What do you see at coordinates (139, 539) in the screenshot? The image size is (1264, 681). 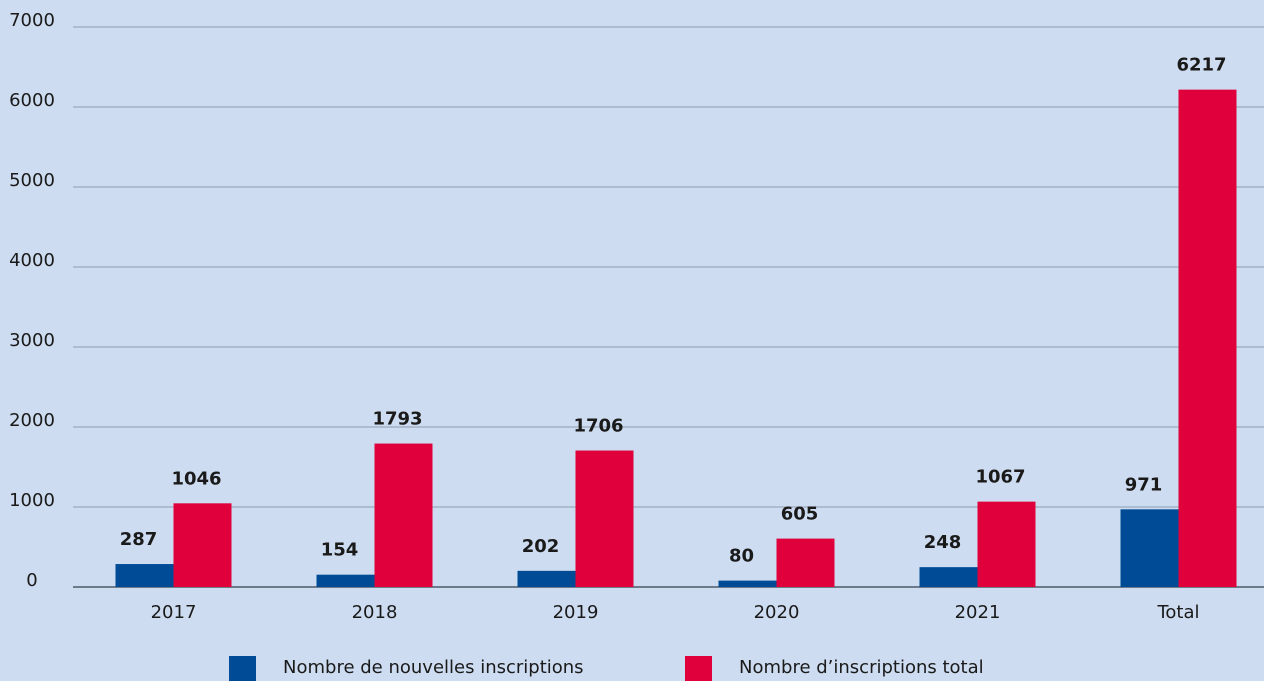 I see `data-label: 287` at bounding box center [139, 539].